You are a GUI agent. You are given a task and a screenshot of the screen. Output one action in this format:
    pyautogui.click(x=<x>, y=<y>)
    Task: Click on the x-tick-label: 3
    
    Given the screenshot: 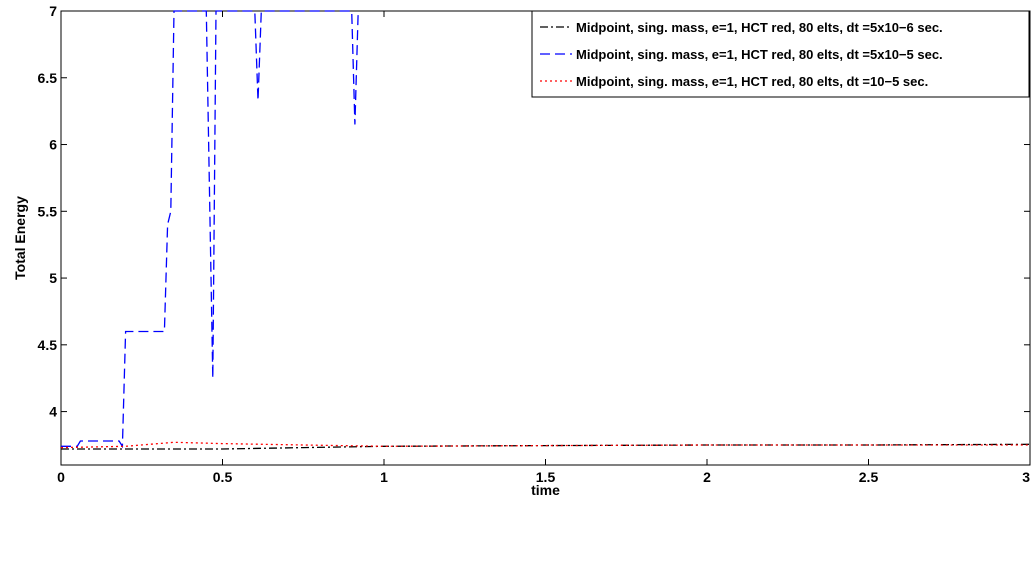 What is the action you would take?
    pyautogui.click(x=1026, y=477)
    